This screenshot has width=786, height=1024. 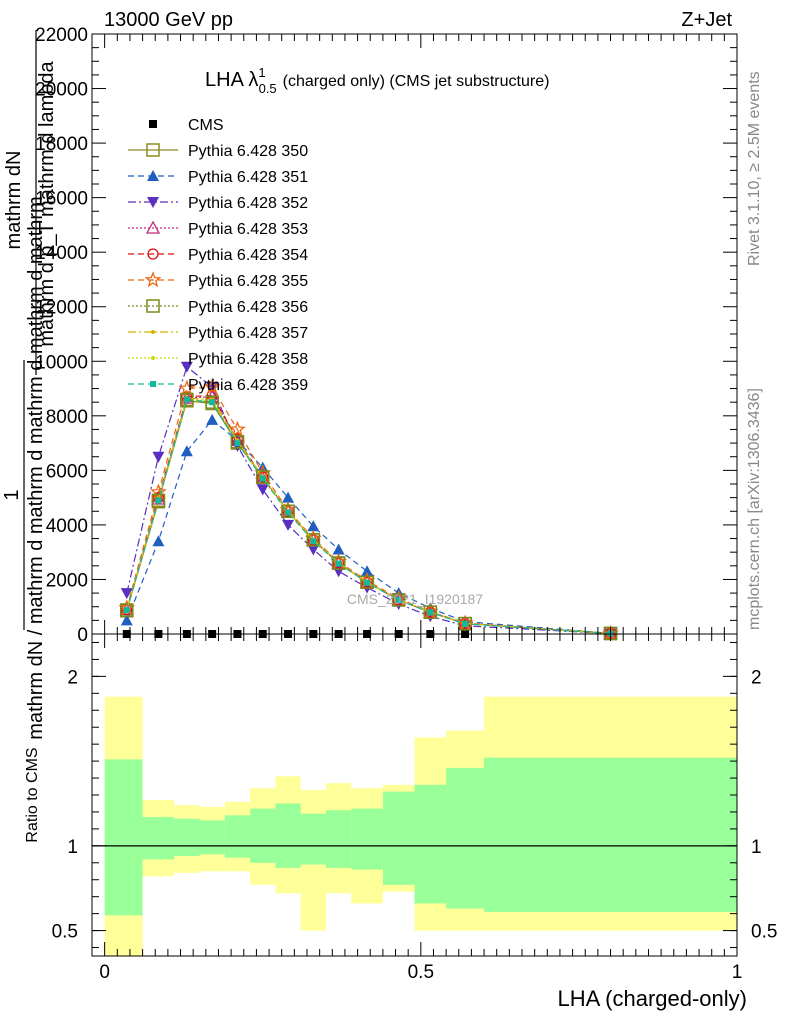 What do you see at coordinates (61, 35) in the screenshot?
I see `y-tick-label: 22000` at bounding box center [61, 35].